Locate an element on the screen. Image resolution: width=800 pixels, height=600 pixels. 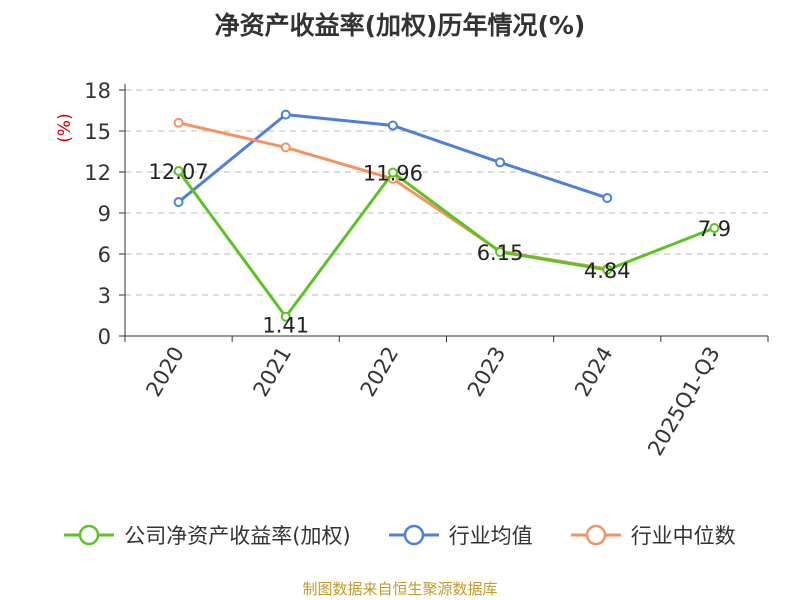
x-tick-label: 2023 is located at coordinates (487, 372).